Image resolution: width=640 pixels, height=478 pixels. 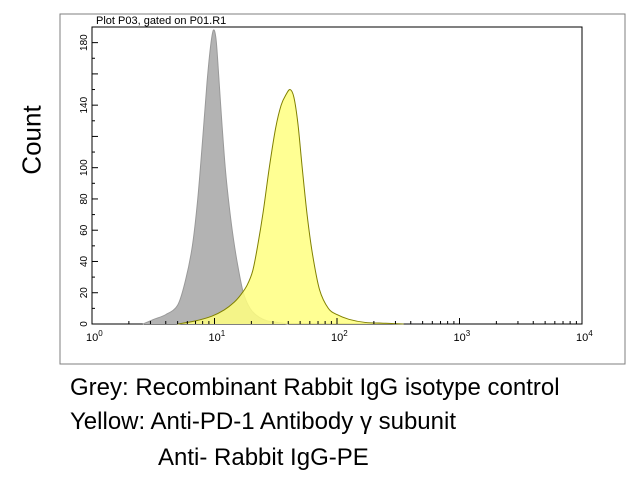 What do you see at coordinates (84, 167) in the screenshot?
I see `y-tick-label: 100` at bounding box center [84, 167].